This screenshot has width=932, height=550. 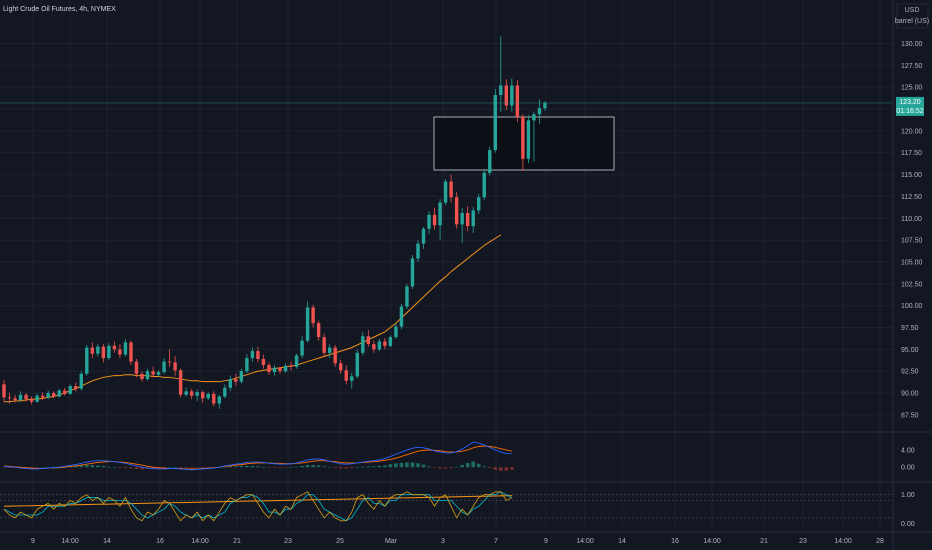 I want to click on price-scale-units-box, so click(x=912, y=16).